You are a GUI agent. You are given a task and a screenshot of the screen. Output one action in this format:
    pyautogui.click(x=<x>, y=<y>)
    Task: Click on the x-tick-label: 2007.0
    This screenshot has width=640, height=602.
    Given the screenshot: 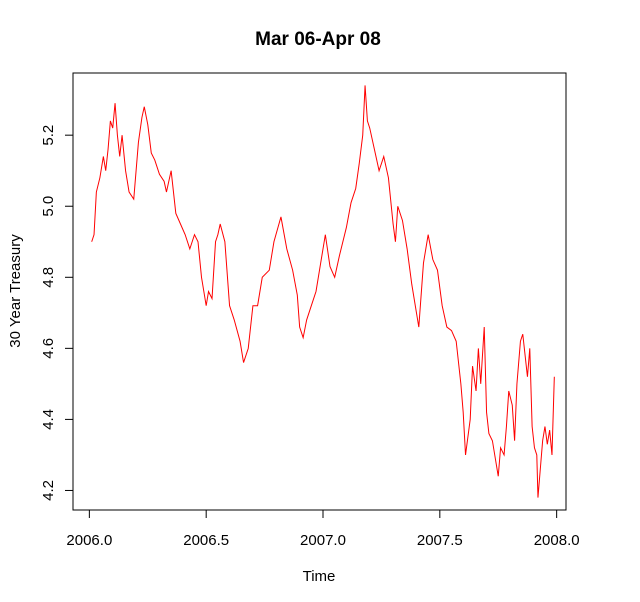 What is the action you would take?
    pyautogui.click(x=323, y=540)
    